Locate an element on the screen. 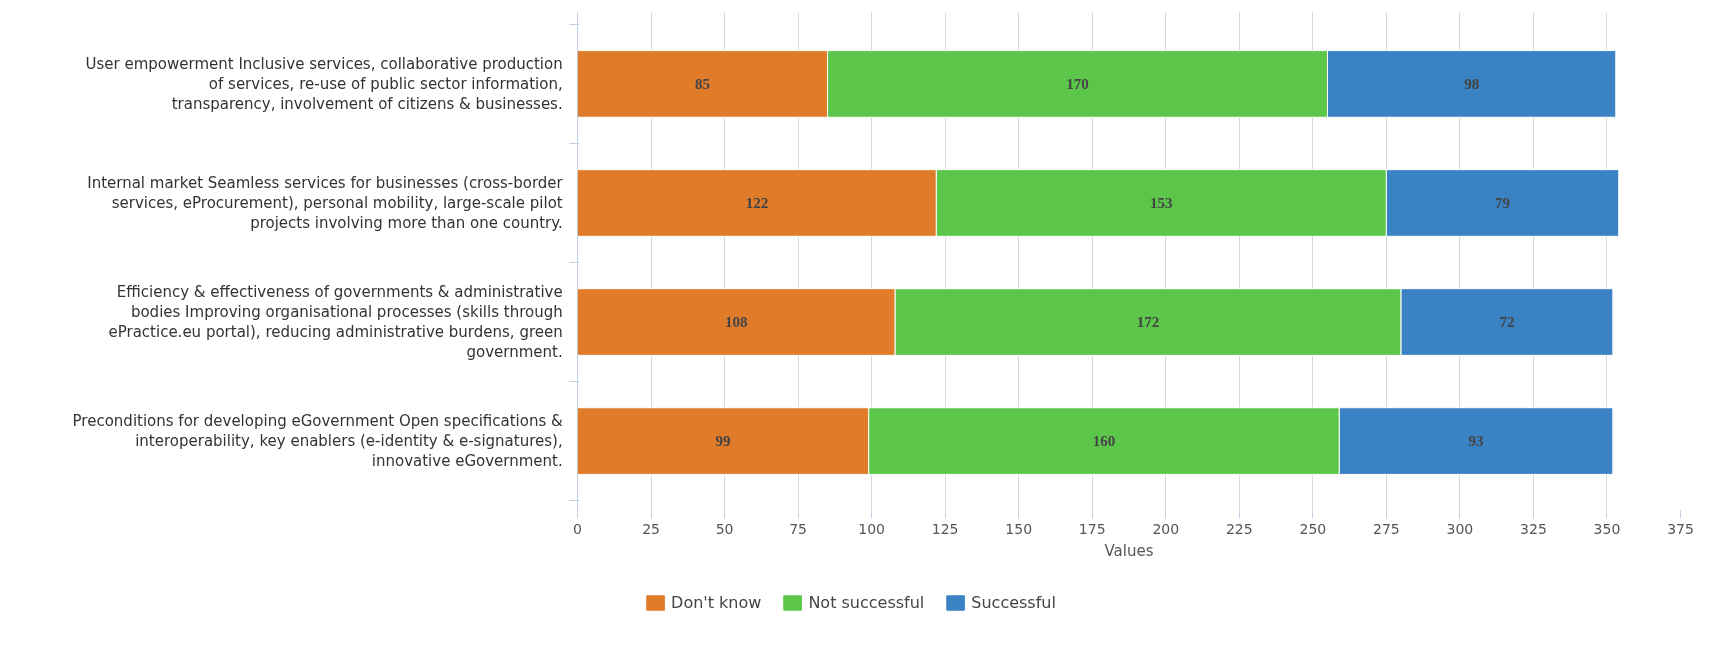 Image resolution: width=1732 pixels, height=657 pixels. legend-label: Successful is located at coordinates (1013, 602).